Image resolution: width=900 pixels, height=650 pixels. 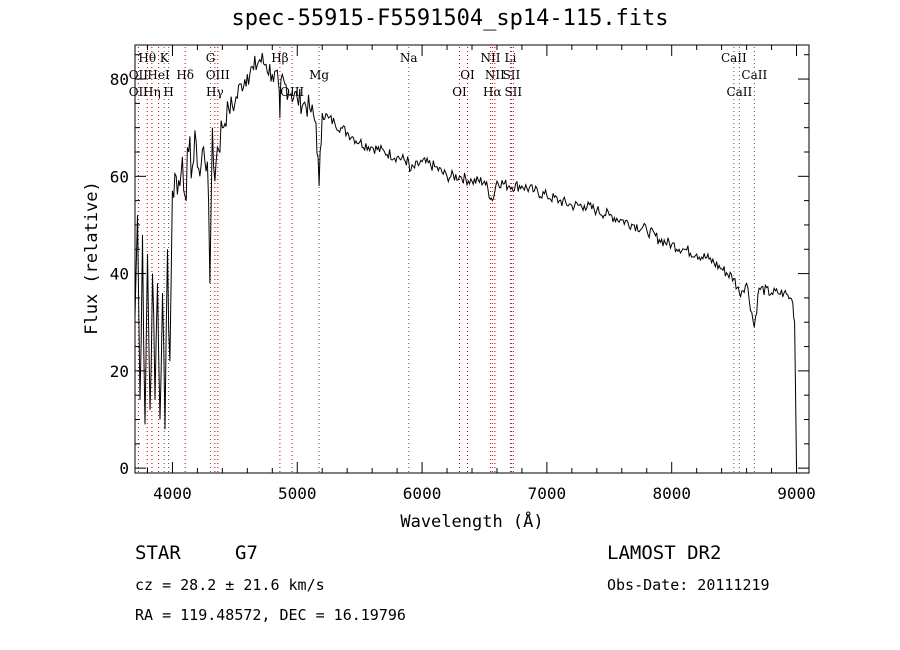 I want to click on x-tick-label: 6000, so click(x=422, y=493).